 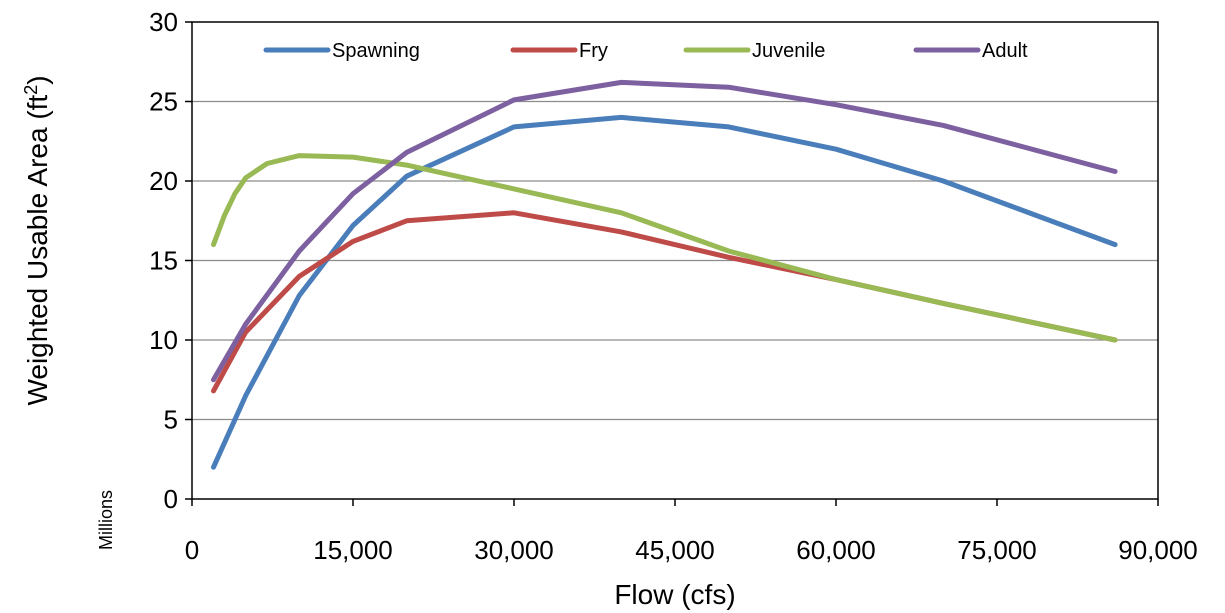 What do you see at coordinates (675, 550) in the screenshot?
I see `x-tick-label: 45,000` at bounding box center [675, 550].